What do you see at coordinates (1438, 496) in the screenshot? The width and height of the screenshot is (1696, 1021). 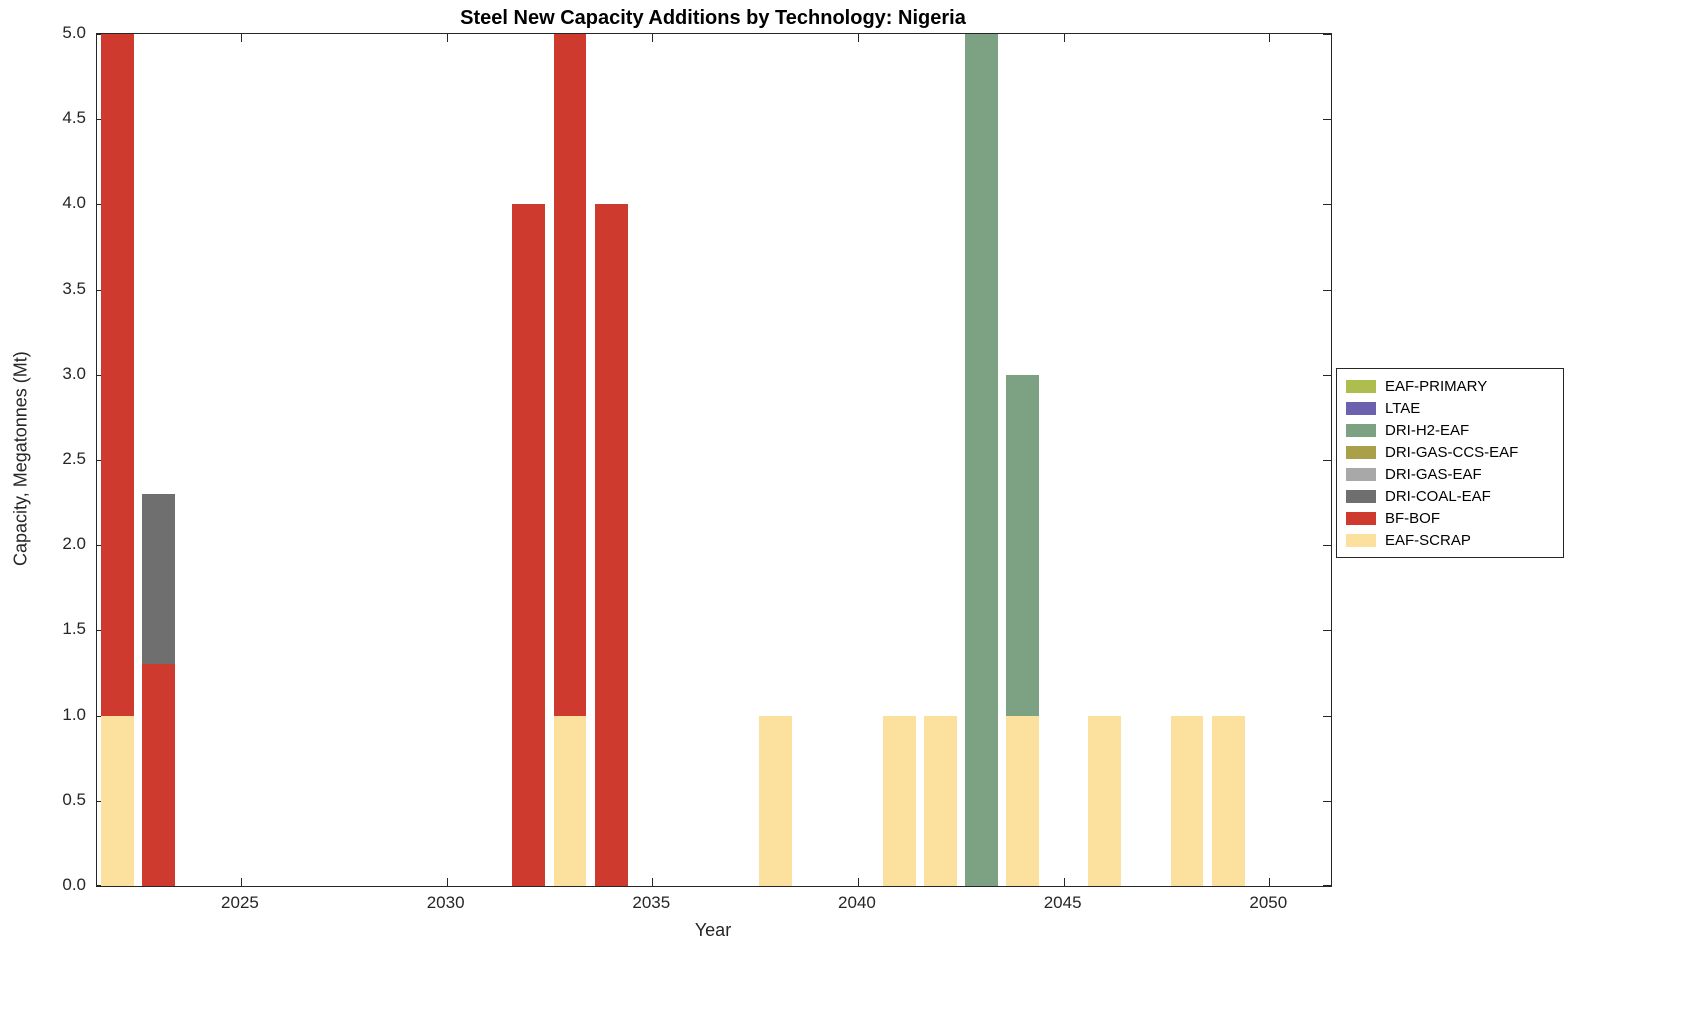 I see `legend-item-label: DRI-COAL-EAF` at bounding box center [1438, 496].